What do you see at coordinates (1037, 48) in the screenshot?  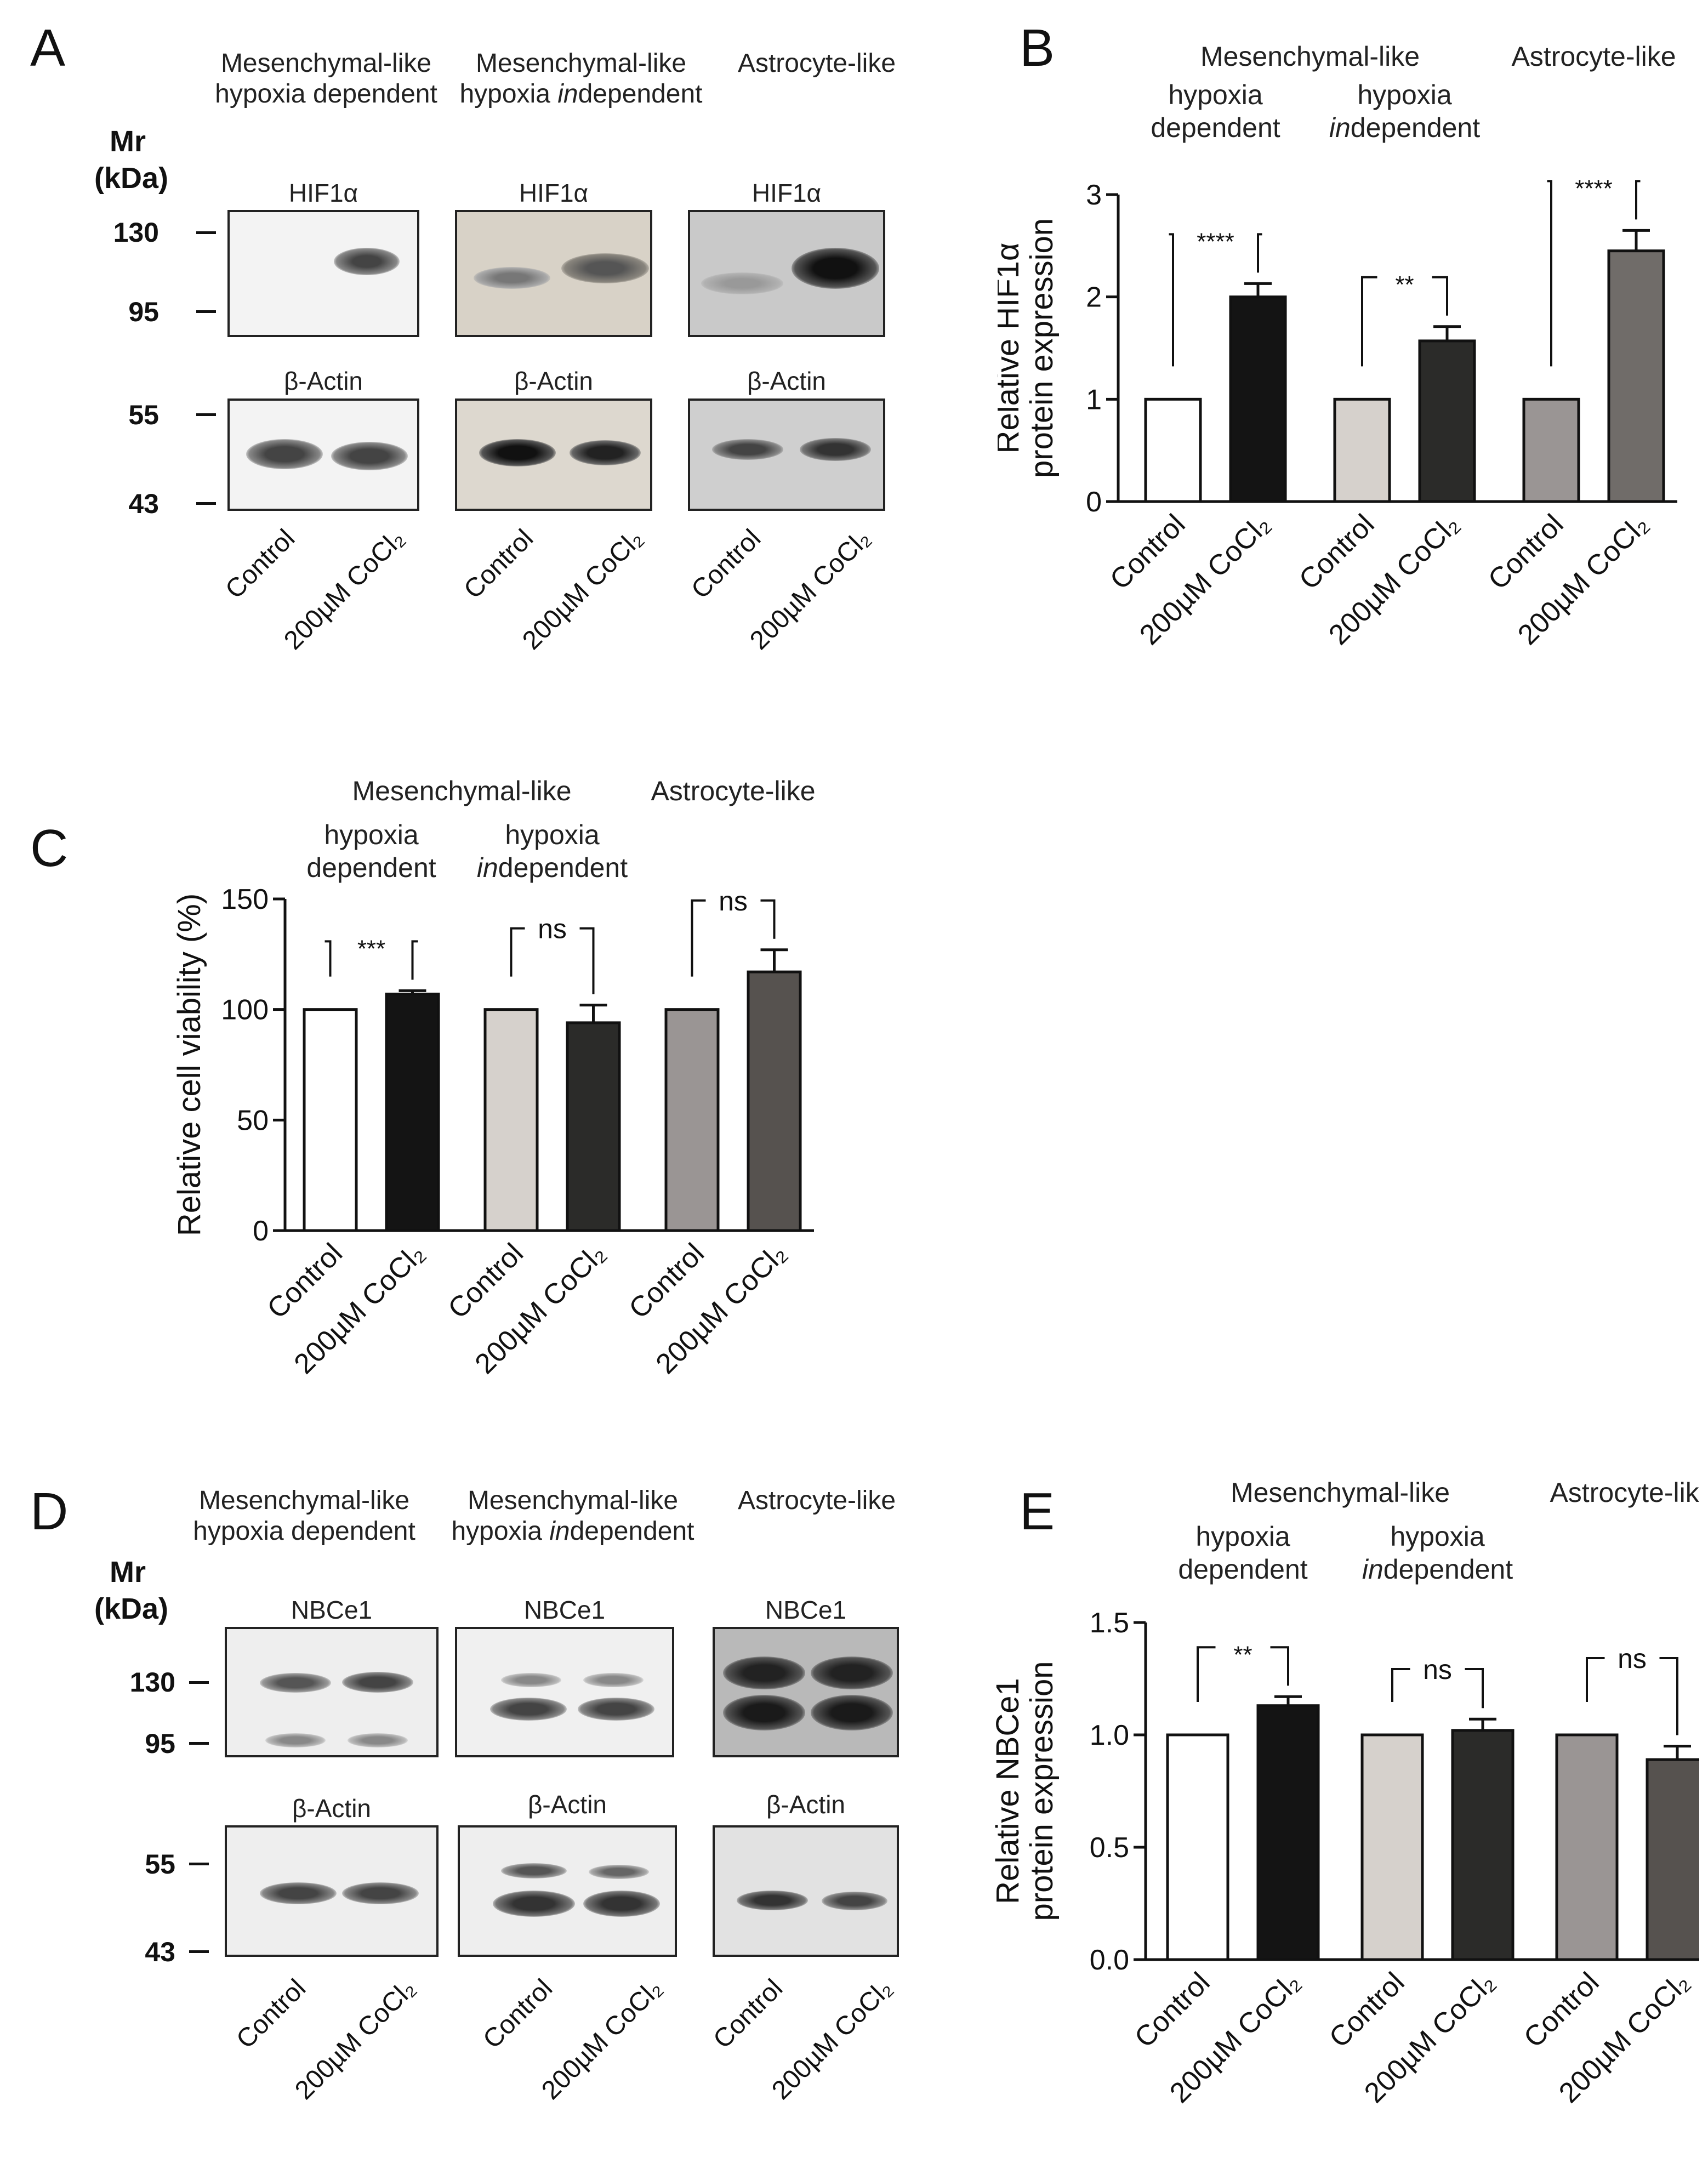 I see `panel-letter-b: B` at bounding box center [1037, 48].